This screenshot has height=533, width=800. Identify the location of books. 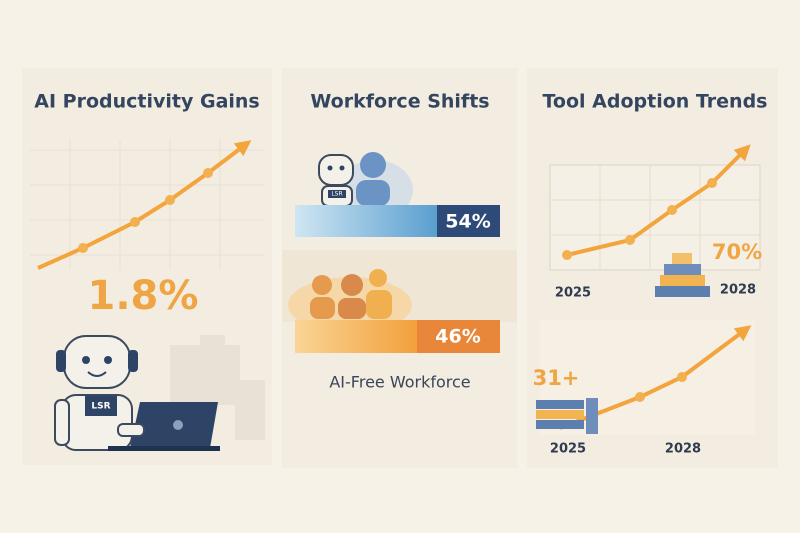
(567, 416).